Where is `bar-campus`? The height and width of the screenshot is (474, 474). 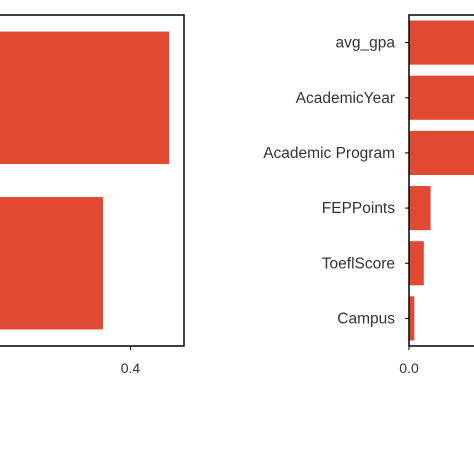 bar-campus is located at coordinates (412, 318).